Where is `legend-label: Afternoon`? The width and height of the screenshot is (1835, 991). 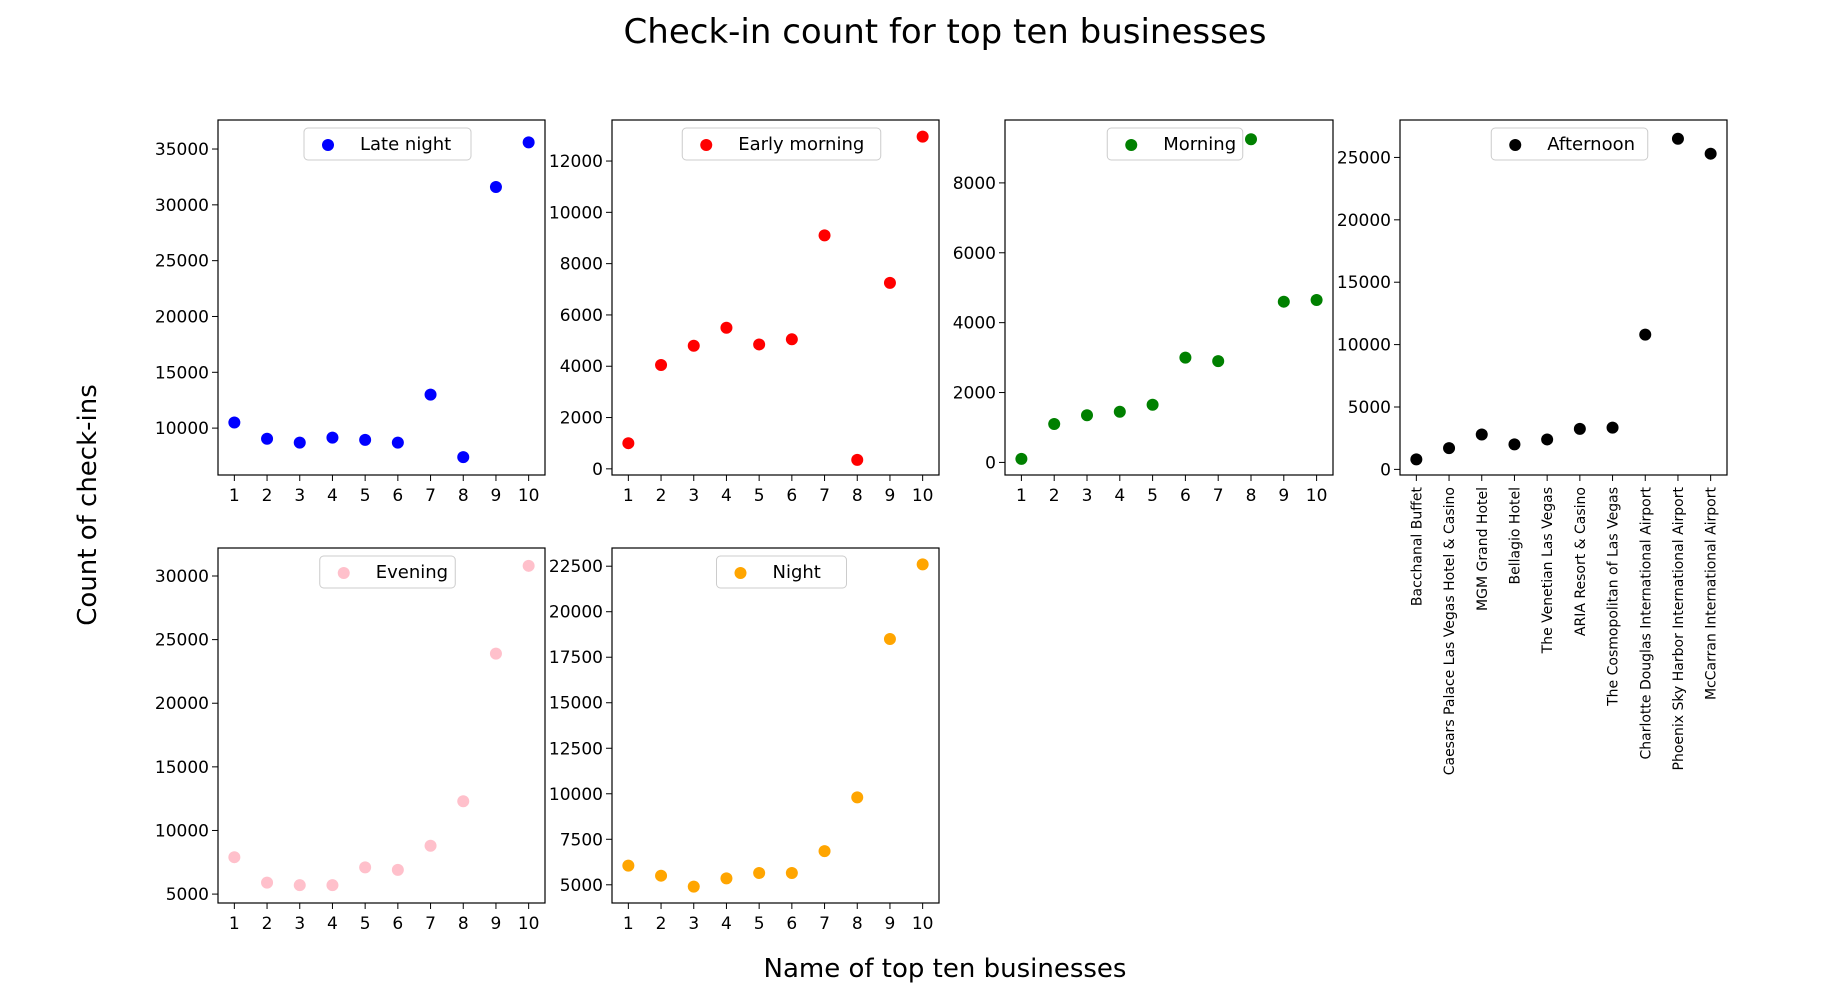 legend-label: Afternoon is located at coordinates (1591, 144).